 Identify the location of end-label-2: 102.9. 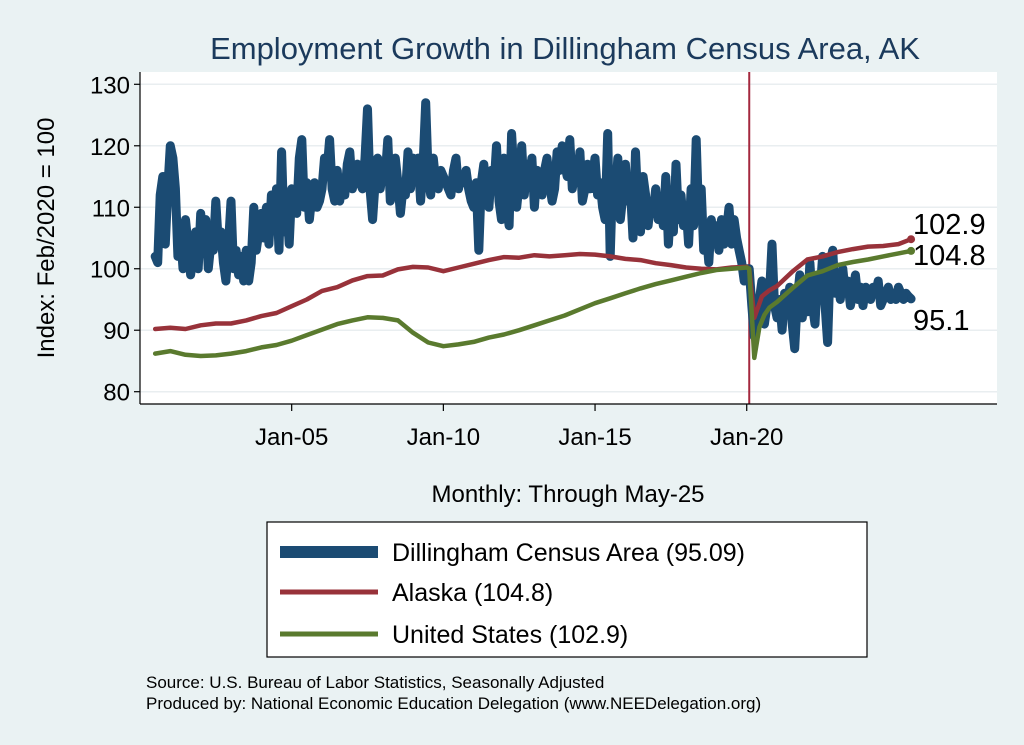
(949, 225).